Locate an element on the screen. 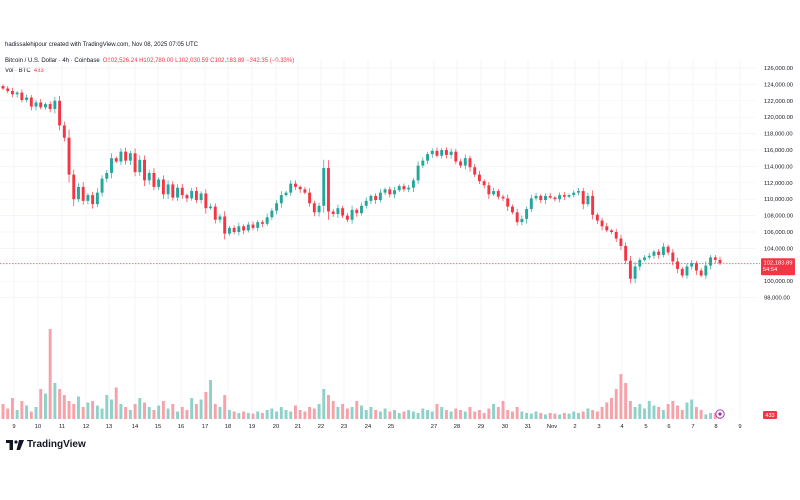 Image resolution: width=800 pixels, height=500 pixels. brand-name: TradingView is located at coordinates (56, 444).